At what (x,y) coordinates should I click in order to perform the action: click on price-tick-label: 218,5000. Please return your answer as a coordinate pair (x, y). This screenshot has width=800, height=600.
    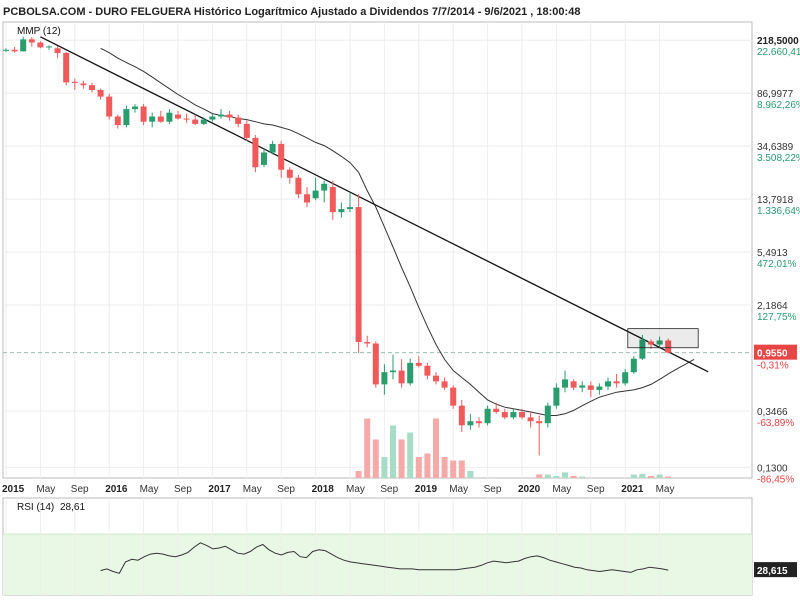
    Looking at the image, I should click on (778, 41).